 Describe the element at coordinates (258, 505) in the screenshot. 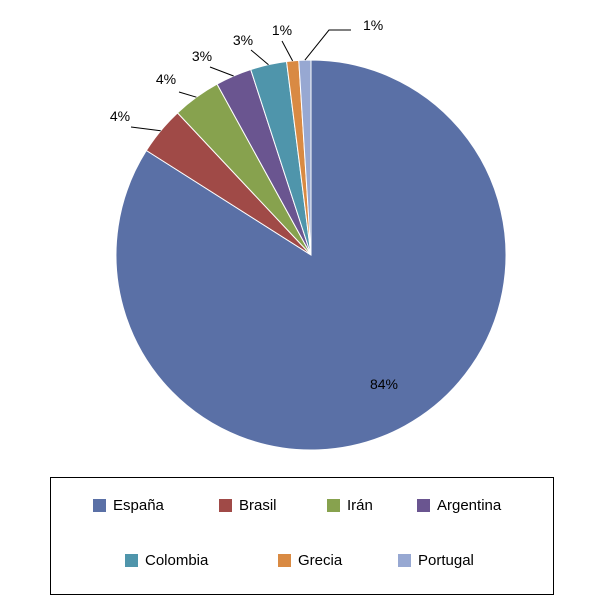

I see `legend-label: Brasil` at that location.